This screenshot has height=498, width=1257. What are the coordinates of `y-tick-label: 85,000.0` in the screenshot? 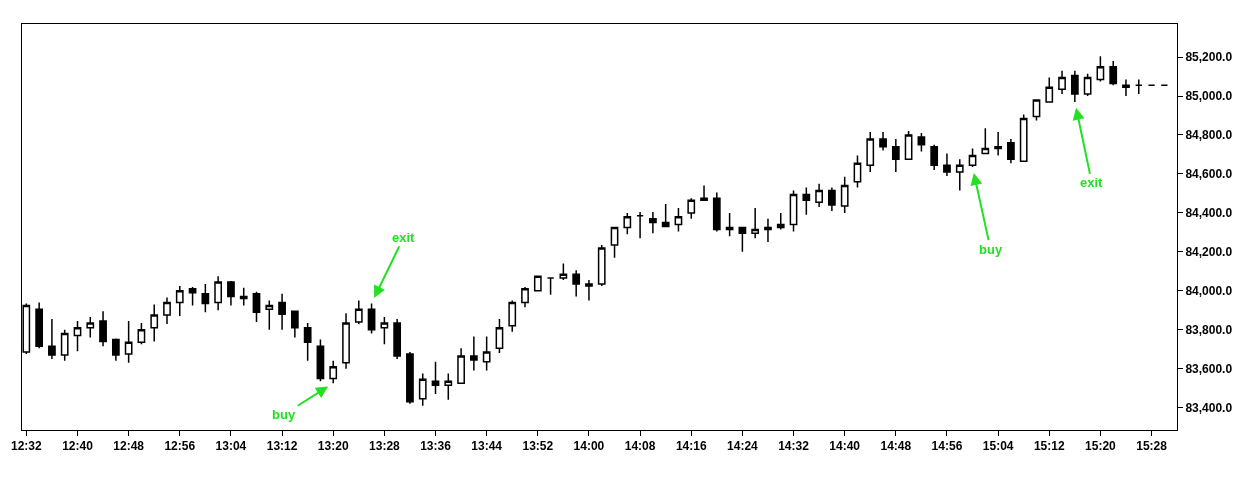 It's located at (1209, 96).